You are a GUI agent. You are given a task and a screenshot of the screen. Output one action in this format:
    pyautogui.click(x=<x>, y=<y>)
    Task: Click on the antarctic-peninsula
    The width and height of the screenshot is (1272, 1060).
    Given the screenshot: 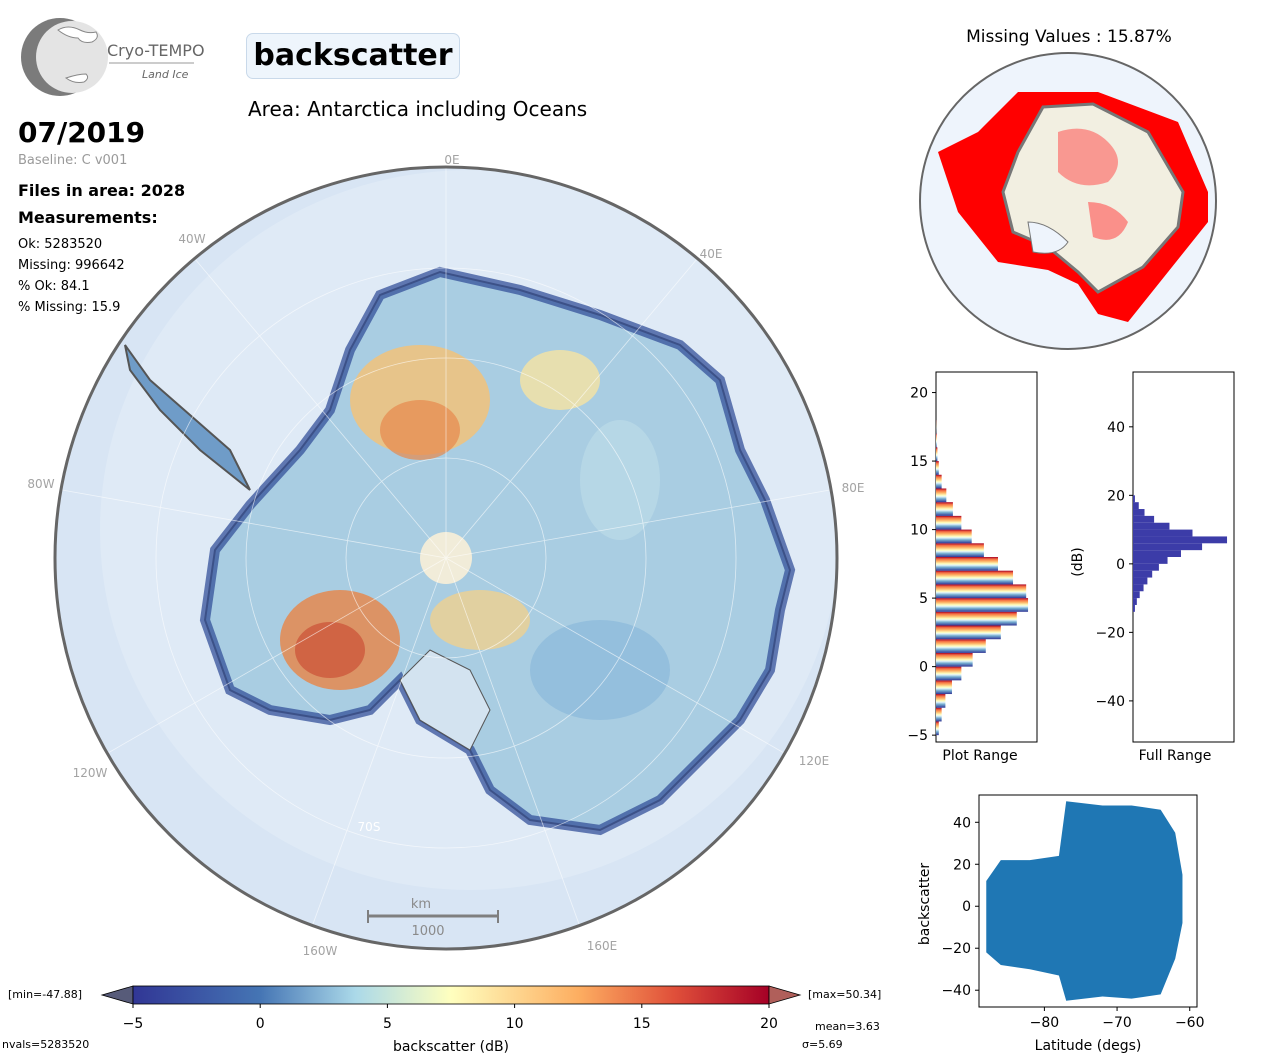 What is the action you would take?
    pyautogui.click(x=187, y=417)
    